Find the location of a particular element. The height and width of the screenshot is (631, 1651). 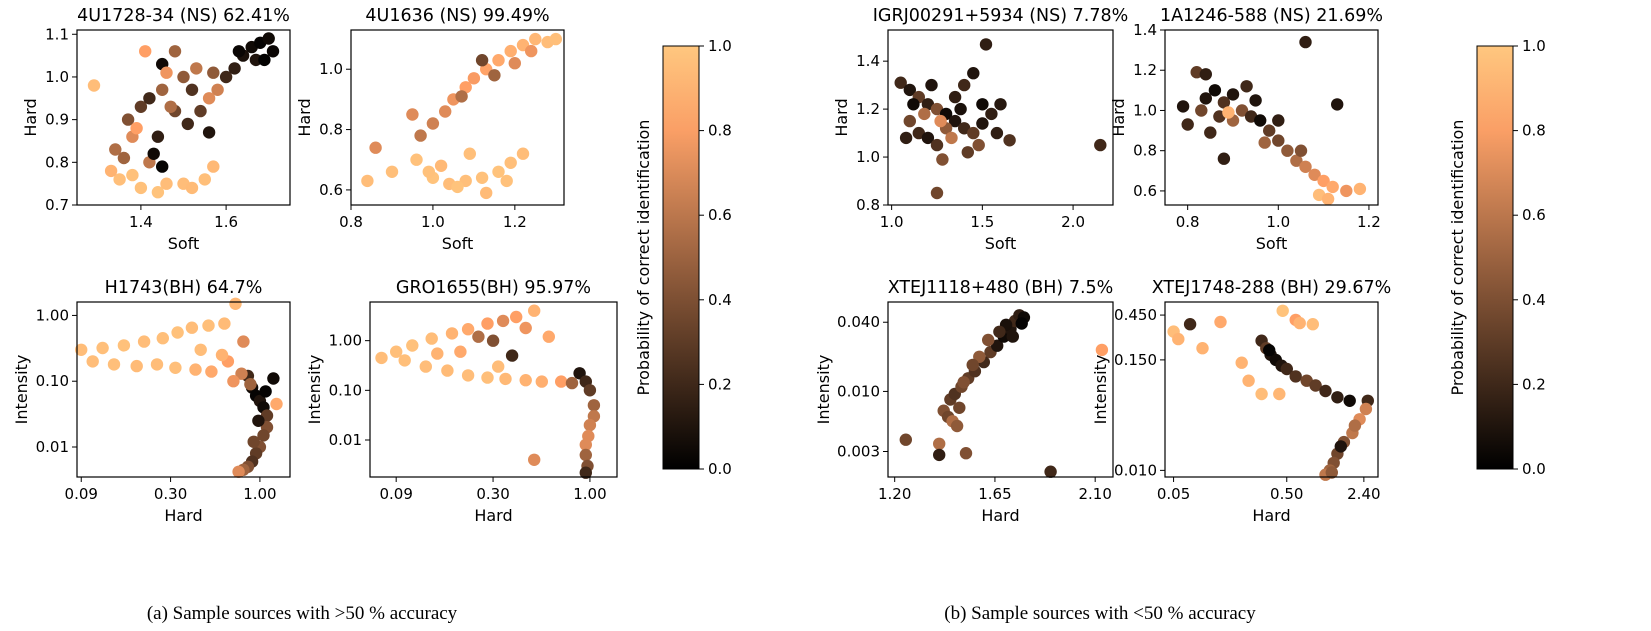

chart-title: XTEJ1118+480 (BH) 7.5% is located at coordinates (1001, 288).